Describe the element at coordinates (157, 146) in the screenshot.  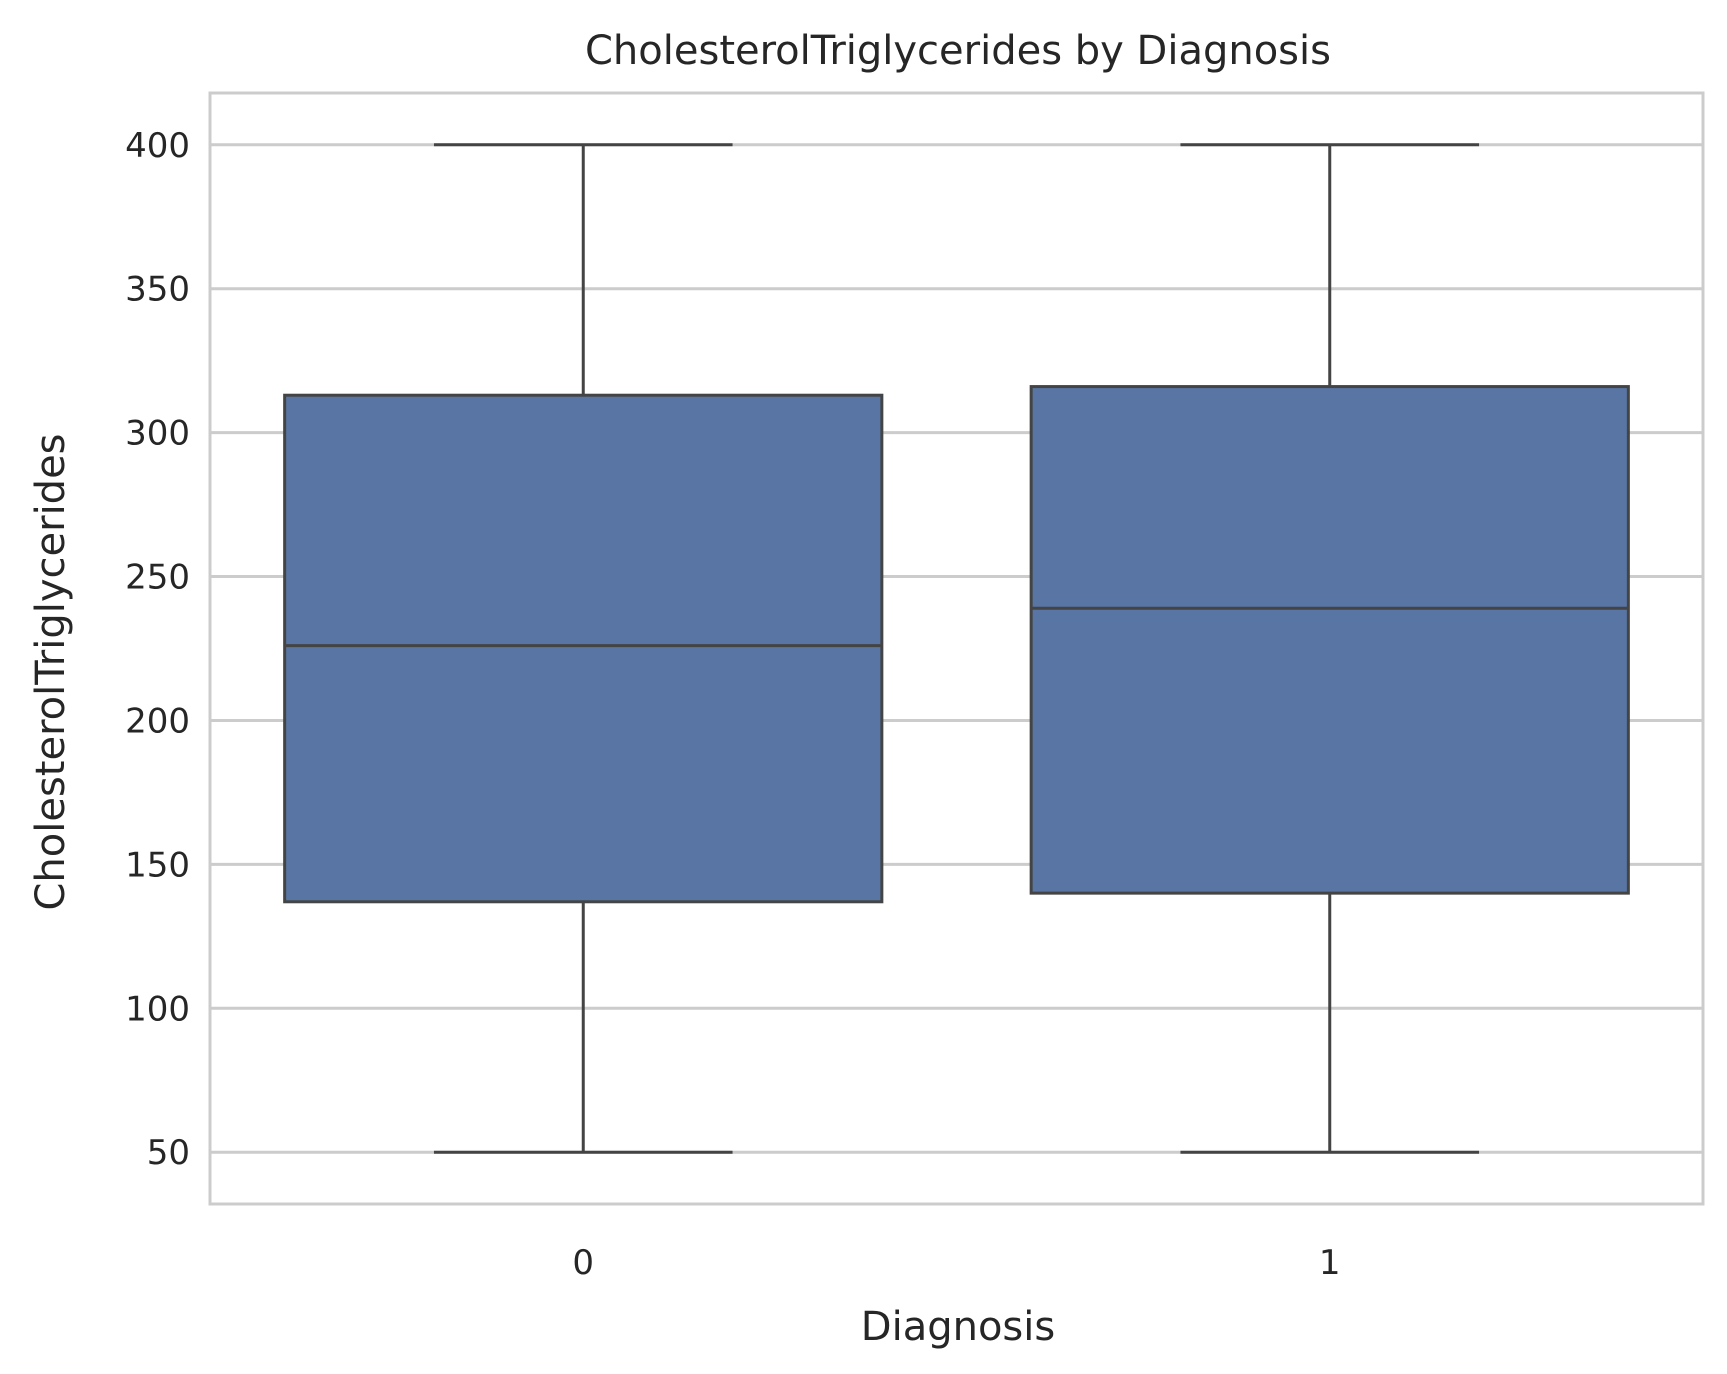
I see `y-tick-label: 400` at that location.